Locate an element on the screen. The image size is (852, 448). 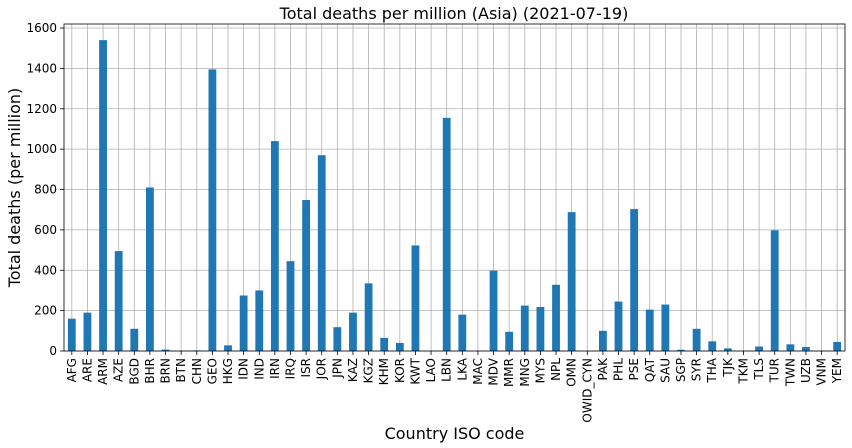
bar-qat is located at coordinates (649, 330).